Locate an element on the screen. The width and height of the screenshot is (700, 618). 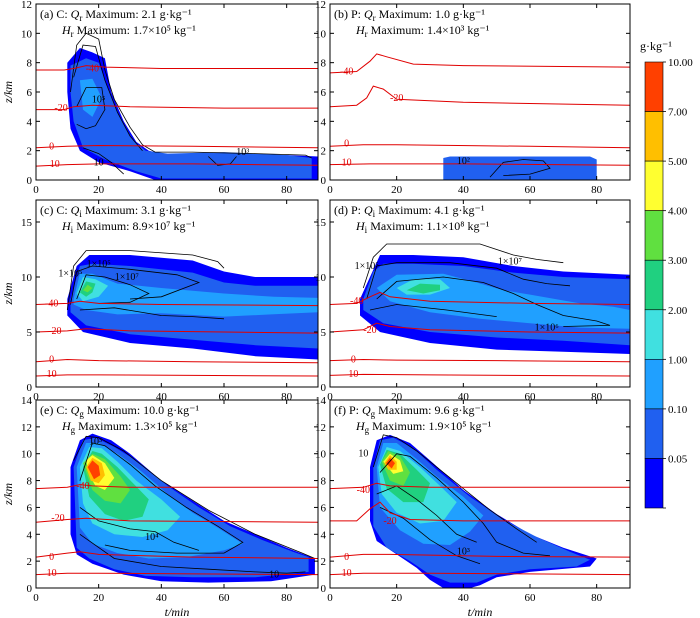
colorbar-level-label: 2.00 is located at coordinates (678, 311).